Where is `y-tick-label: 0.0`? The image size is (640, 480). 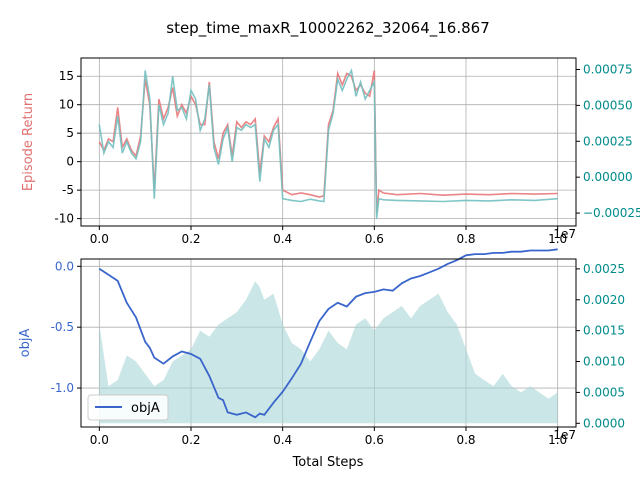
y-tick-label: 0.0 is located at coordinates (64, 266).